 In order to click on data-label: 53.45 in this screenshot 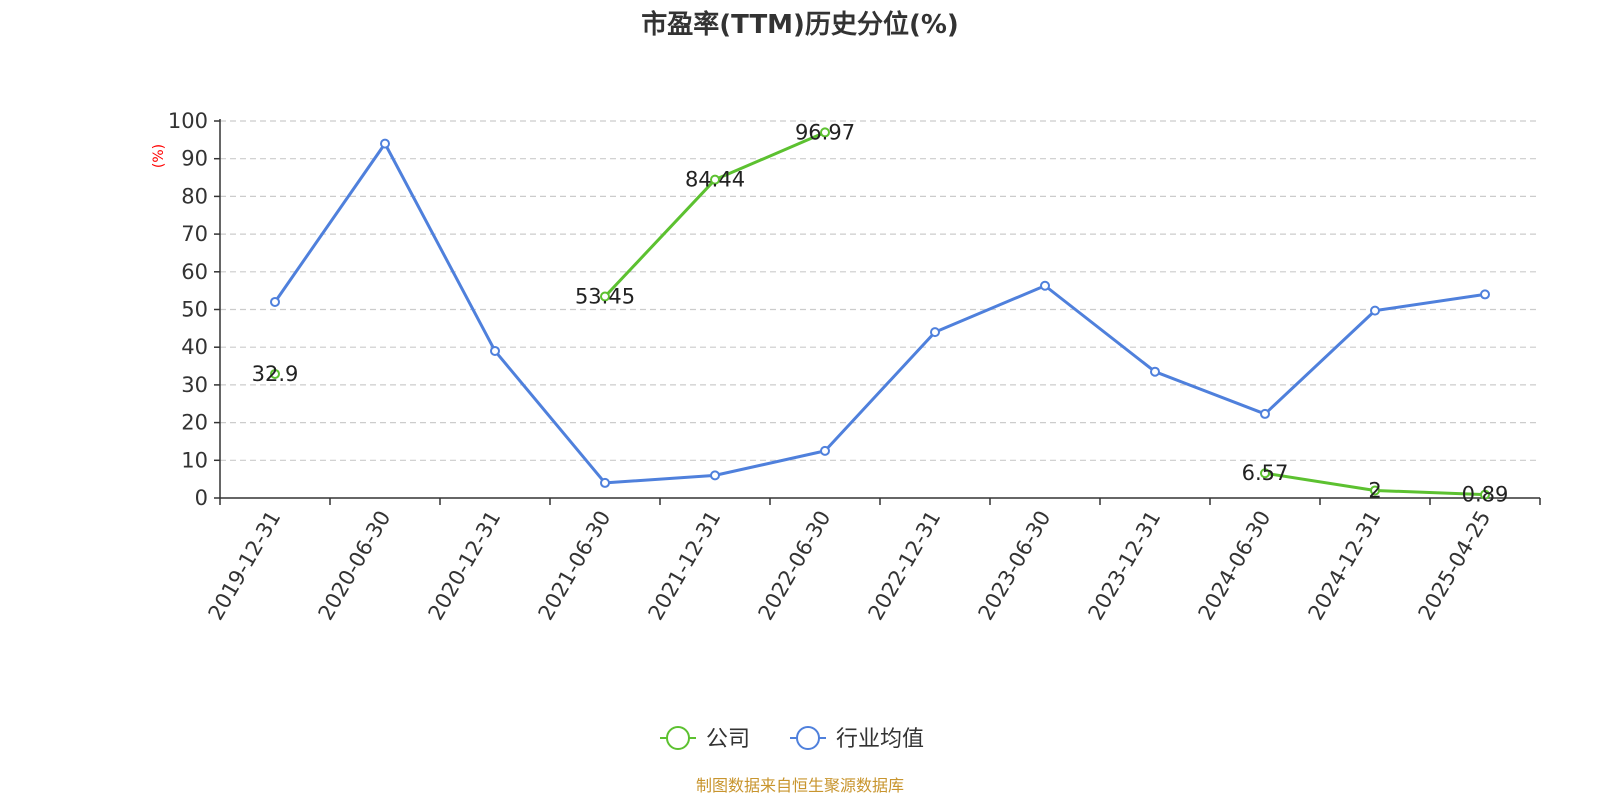, I will do `click(605, 296)`.